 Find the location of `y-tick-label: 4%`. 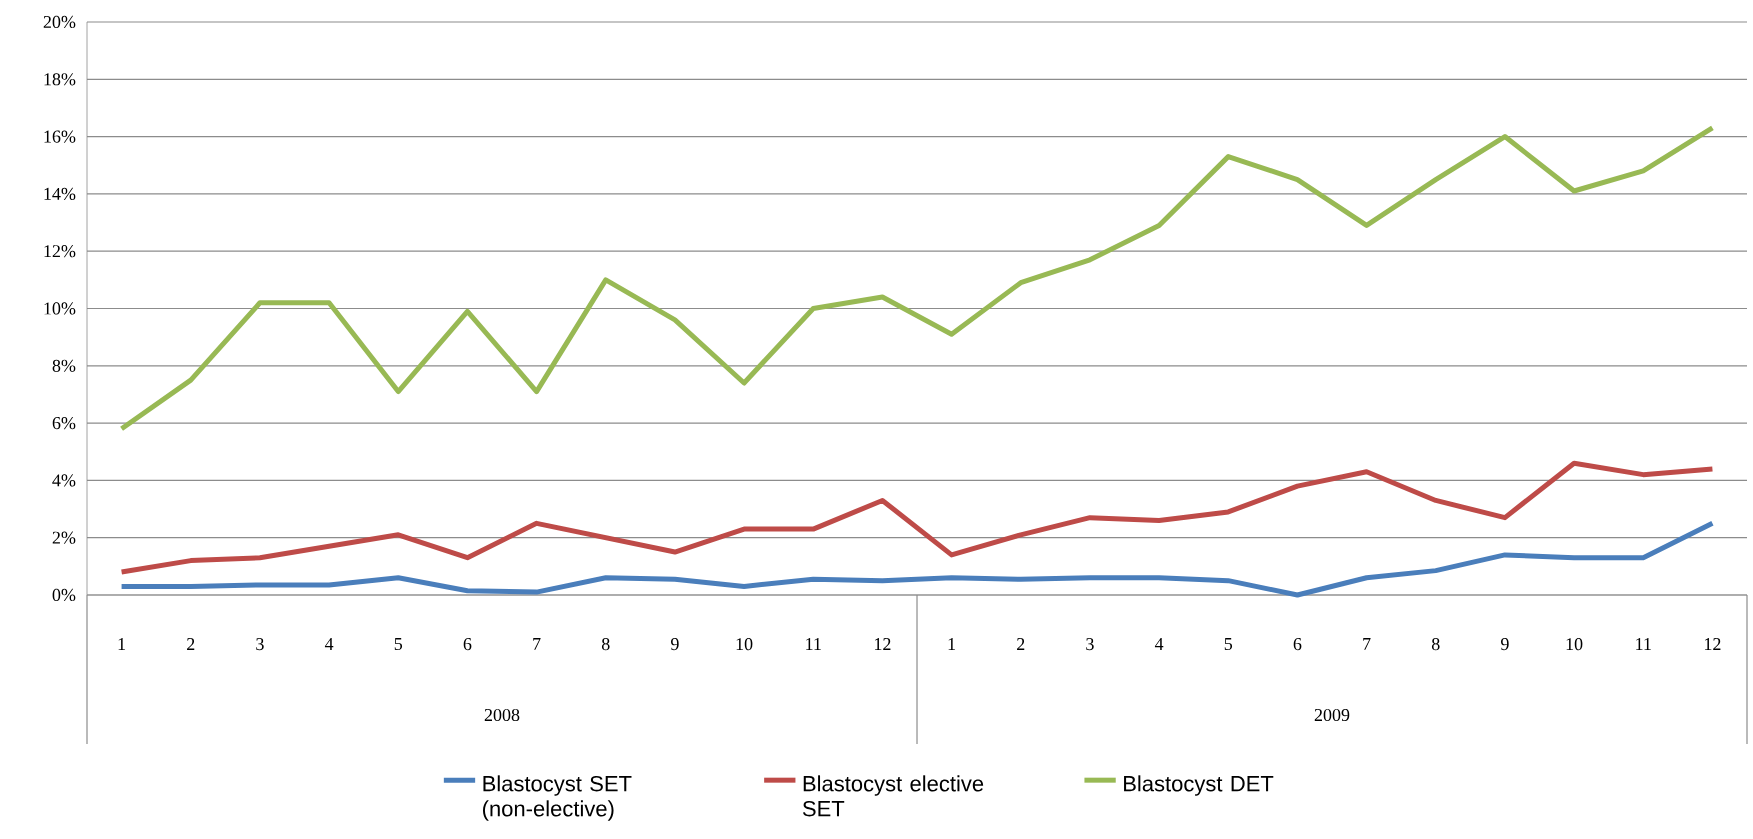

y-tick-label: 4% is located at coordinates (64, 480).